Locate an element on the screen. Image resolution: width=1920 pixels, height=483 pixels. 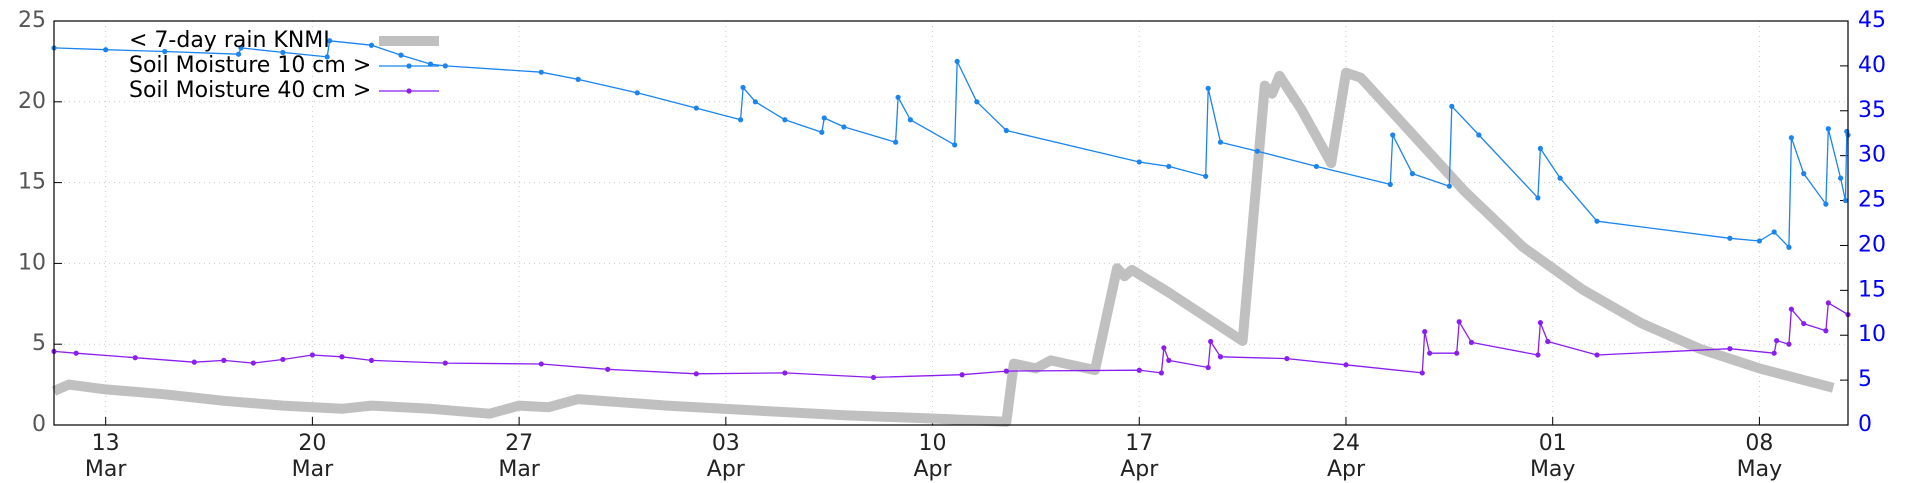
series-line is located at coordinates (951, 340).